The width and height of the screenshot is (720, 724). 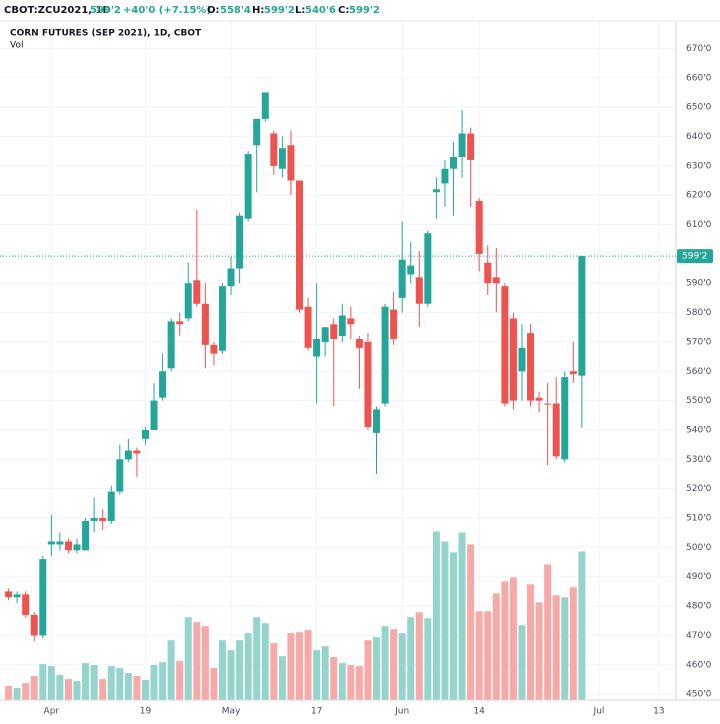 I want to click on x-tick-label: 17, so click(x=316, y=712).